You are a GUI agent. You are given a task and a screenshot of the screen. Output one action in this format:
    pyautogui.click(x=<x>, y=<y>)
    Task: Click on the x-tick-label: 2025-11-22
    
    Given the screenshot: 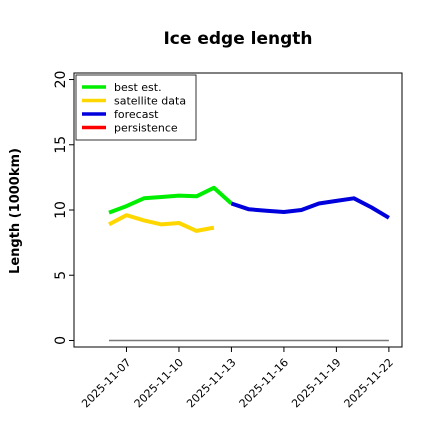 What is the action you would take?
    pyautogui.click(x=369, y=383)
    